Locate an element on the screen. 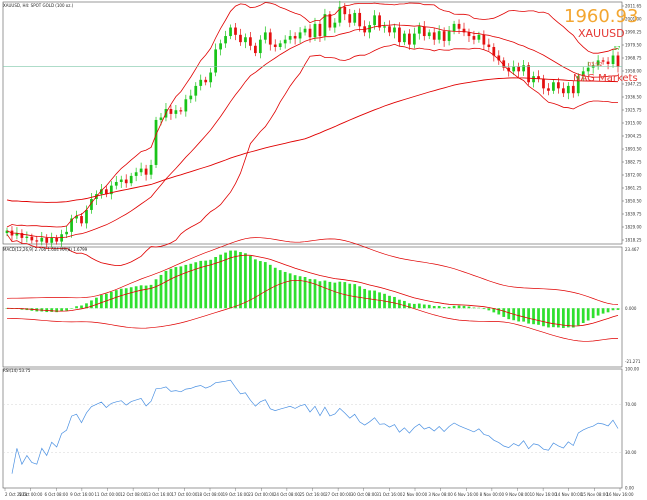 This screenshot has width=647, height=500. x-tick-label: 15 Nov 08:00 is located at coordinates (594, 494).